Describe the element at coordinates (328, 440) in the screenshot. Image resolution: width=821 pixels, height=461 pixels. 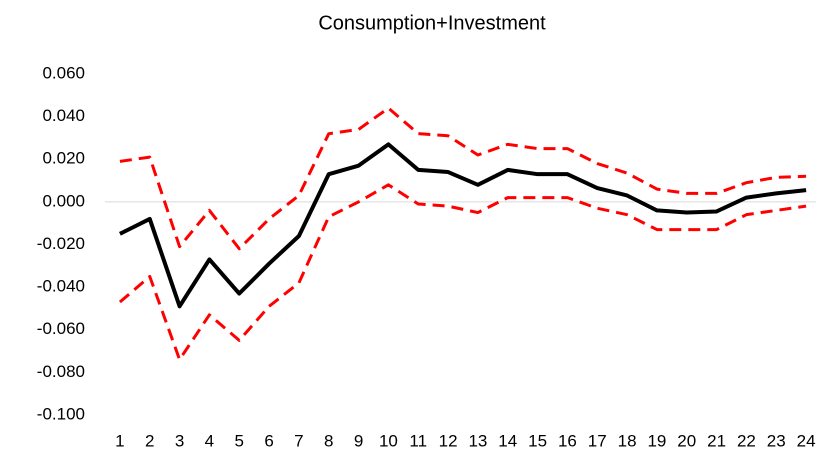
I see `x-tick-label: 8` at that location.